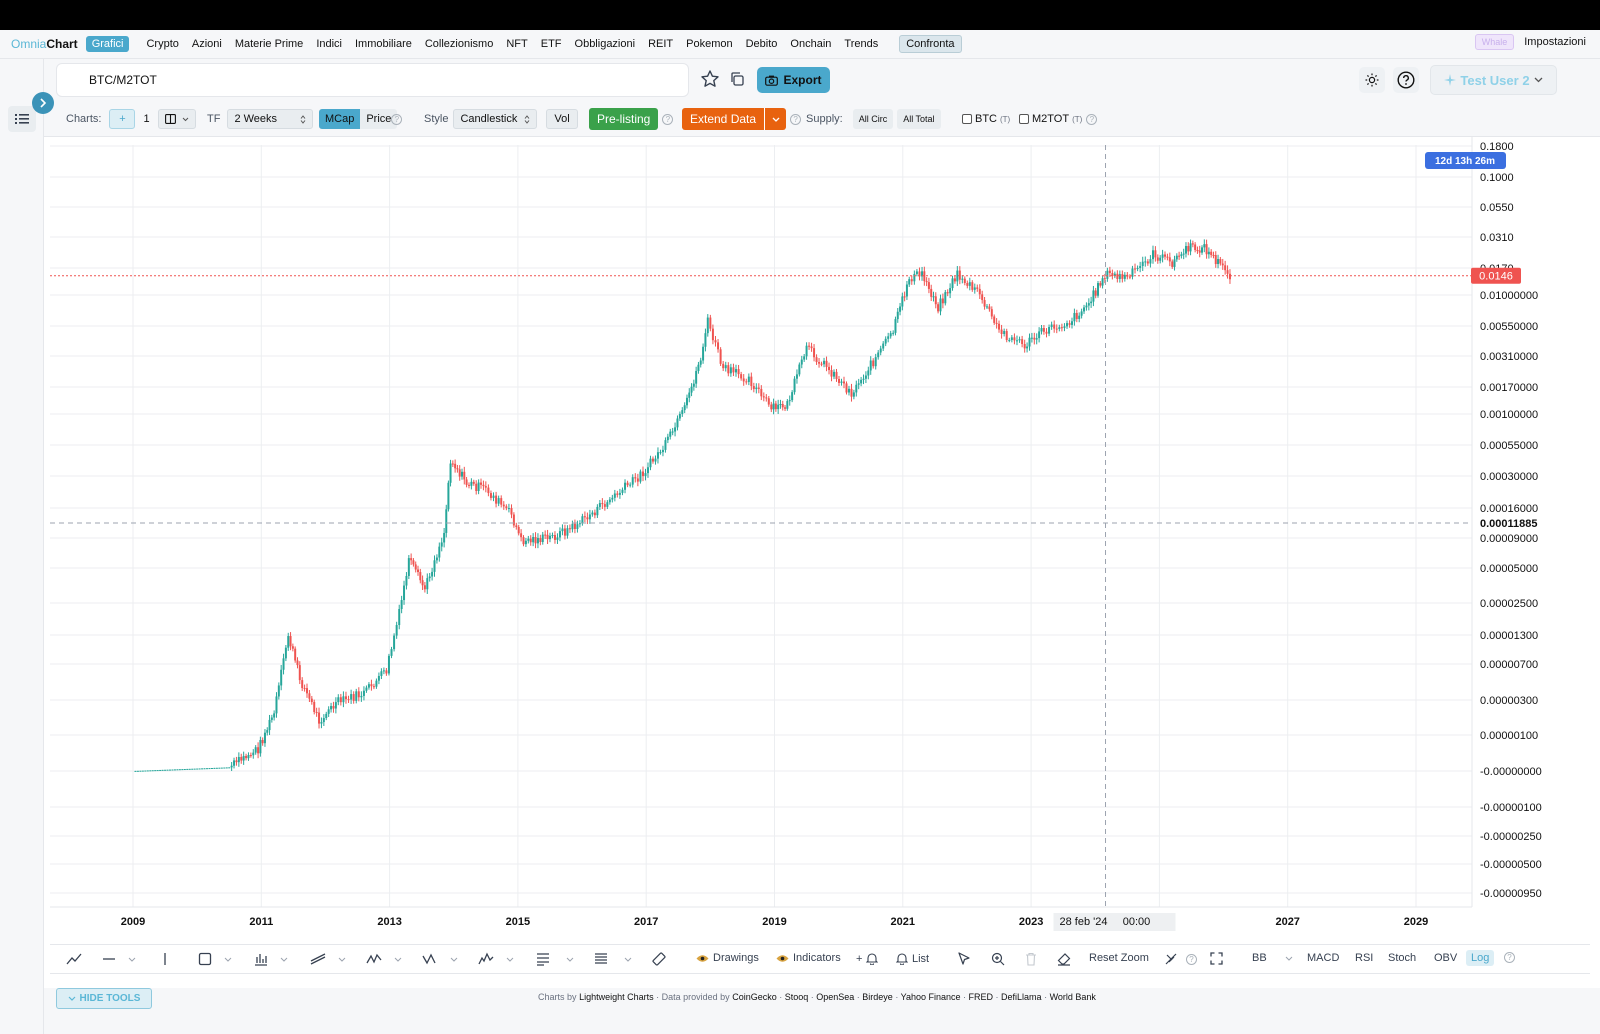 The width and height of the screenshot is (1600, 1034). Describe the element at coordinates (122, 119) in the screenshot. I see `add-chart-button: +` at that location.